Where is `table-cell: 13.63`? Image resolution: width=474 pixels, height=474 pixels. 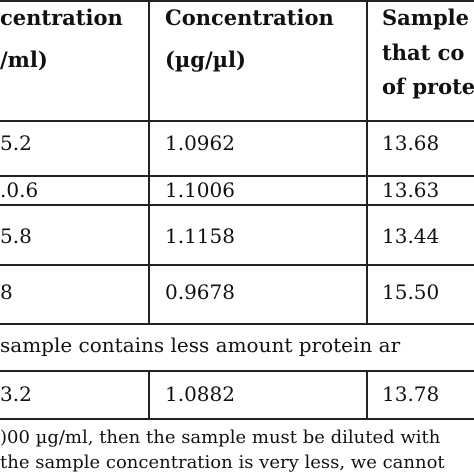 table-cell: 13.63 is located at coordinates (411, 190).